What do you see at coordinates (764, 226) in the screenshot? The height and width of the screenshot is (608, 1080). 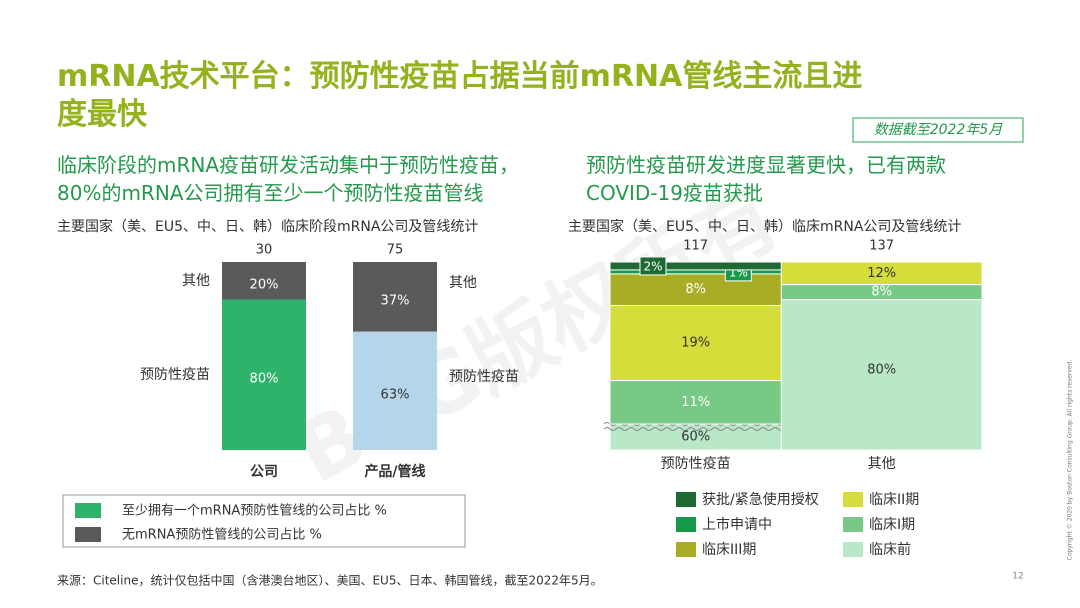 I see `chart-title: 主要国家（美、EU5、中、日、韩）临床mRNA公司及管线统计` at bounding box center [764, 226].